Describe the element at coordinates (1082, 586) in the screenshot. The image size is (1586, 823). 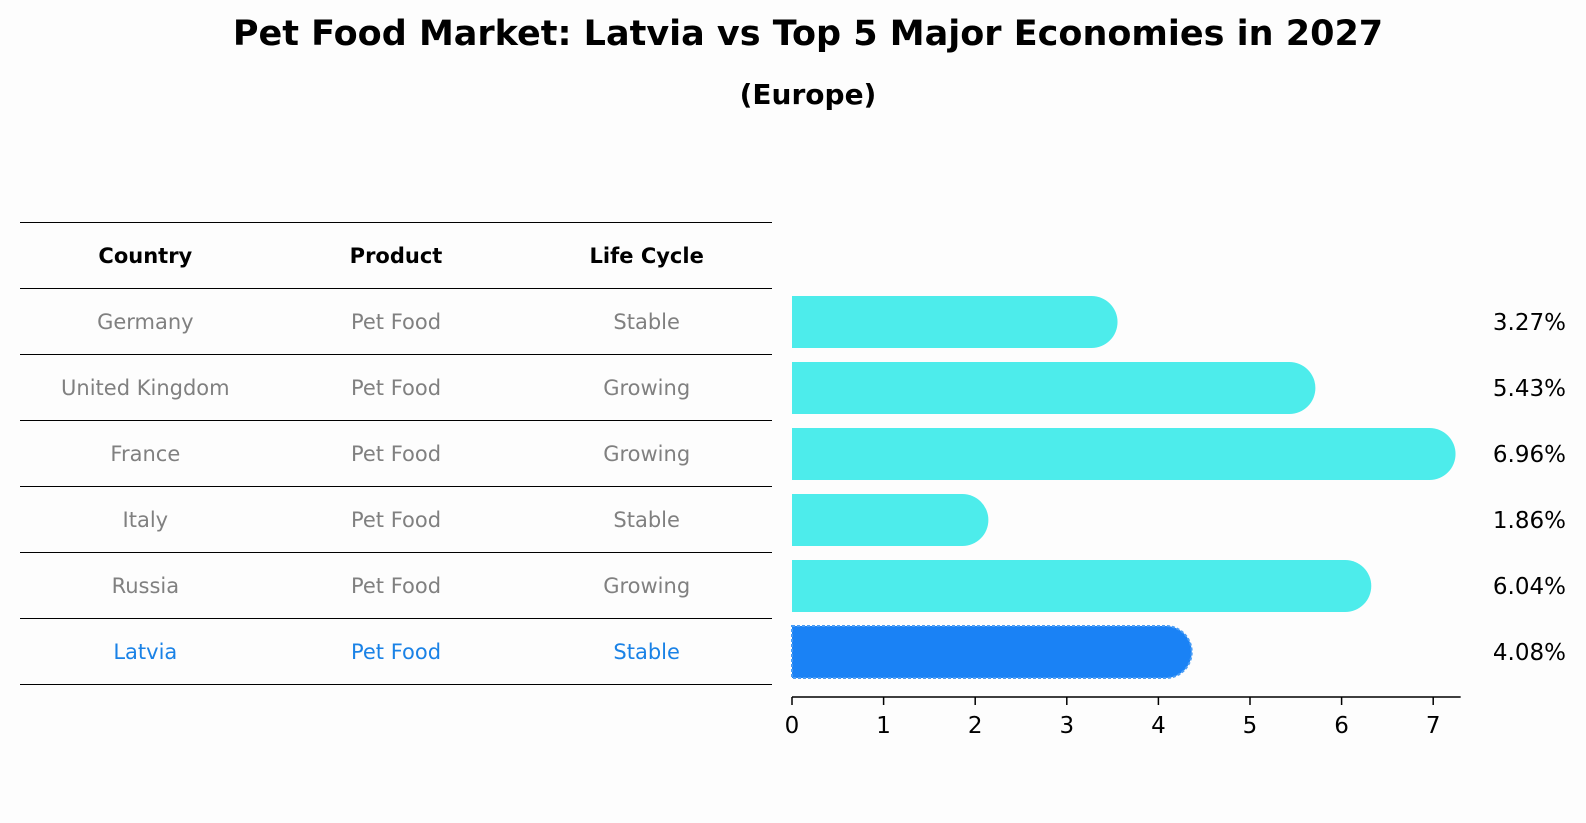
I see `bar-russia` at that location.